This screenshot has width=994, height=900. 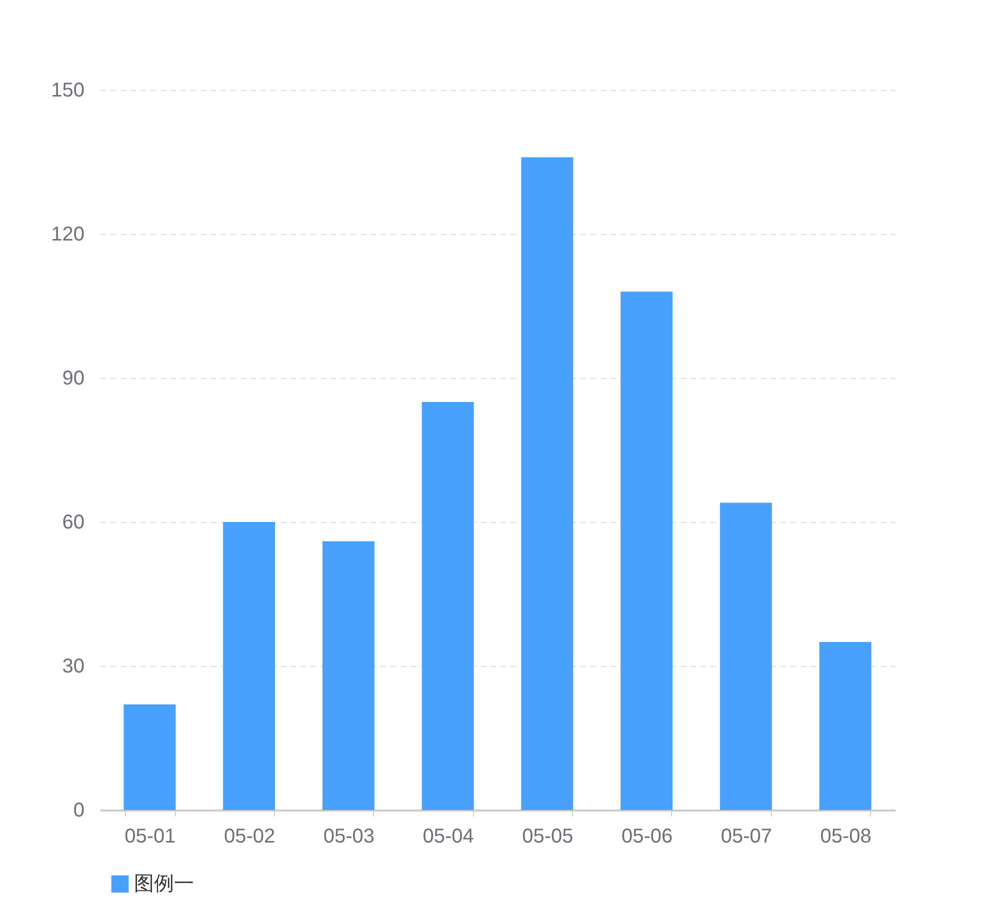 What do you see at coordinates (448, 837) in the screenshot?
I see `x-tick-label: 05-04` at bounding box center [448, 837].